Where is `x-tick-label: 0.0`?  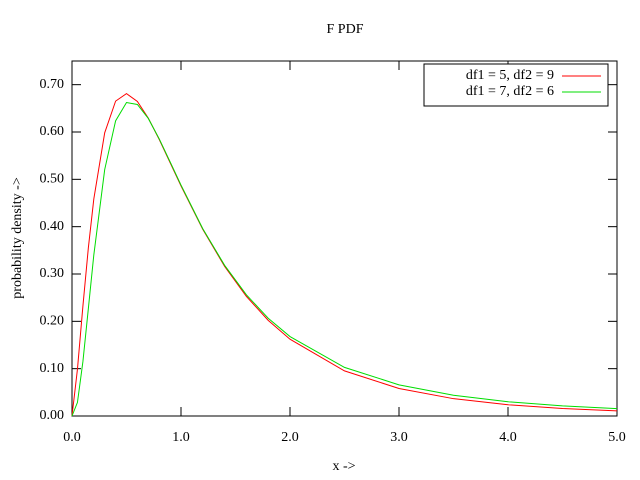 x-tick-label: 0.0 is located at coordinates (72, 437).